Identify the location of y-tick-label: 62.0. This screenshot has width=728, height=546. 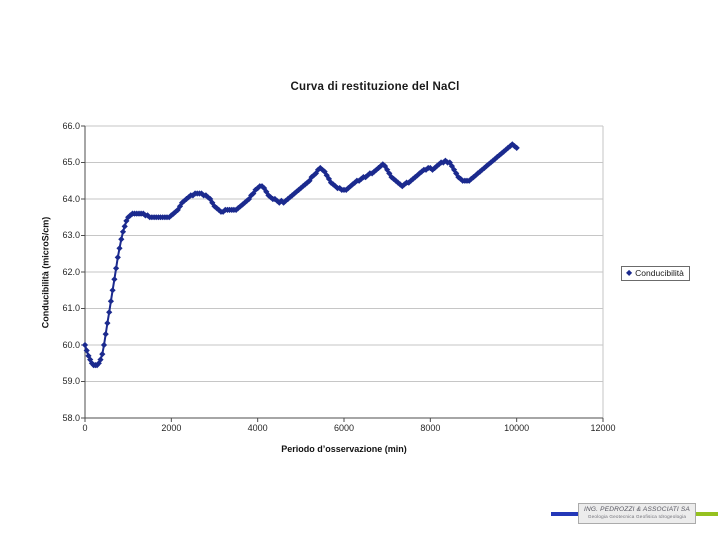
(71, 271).